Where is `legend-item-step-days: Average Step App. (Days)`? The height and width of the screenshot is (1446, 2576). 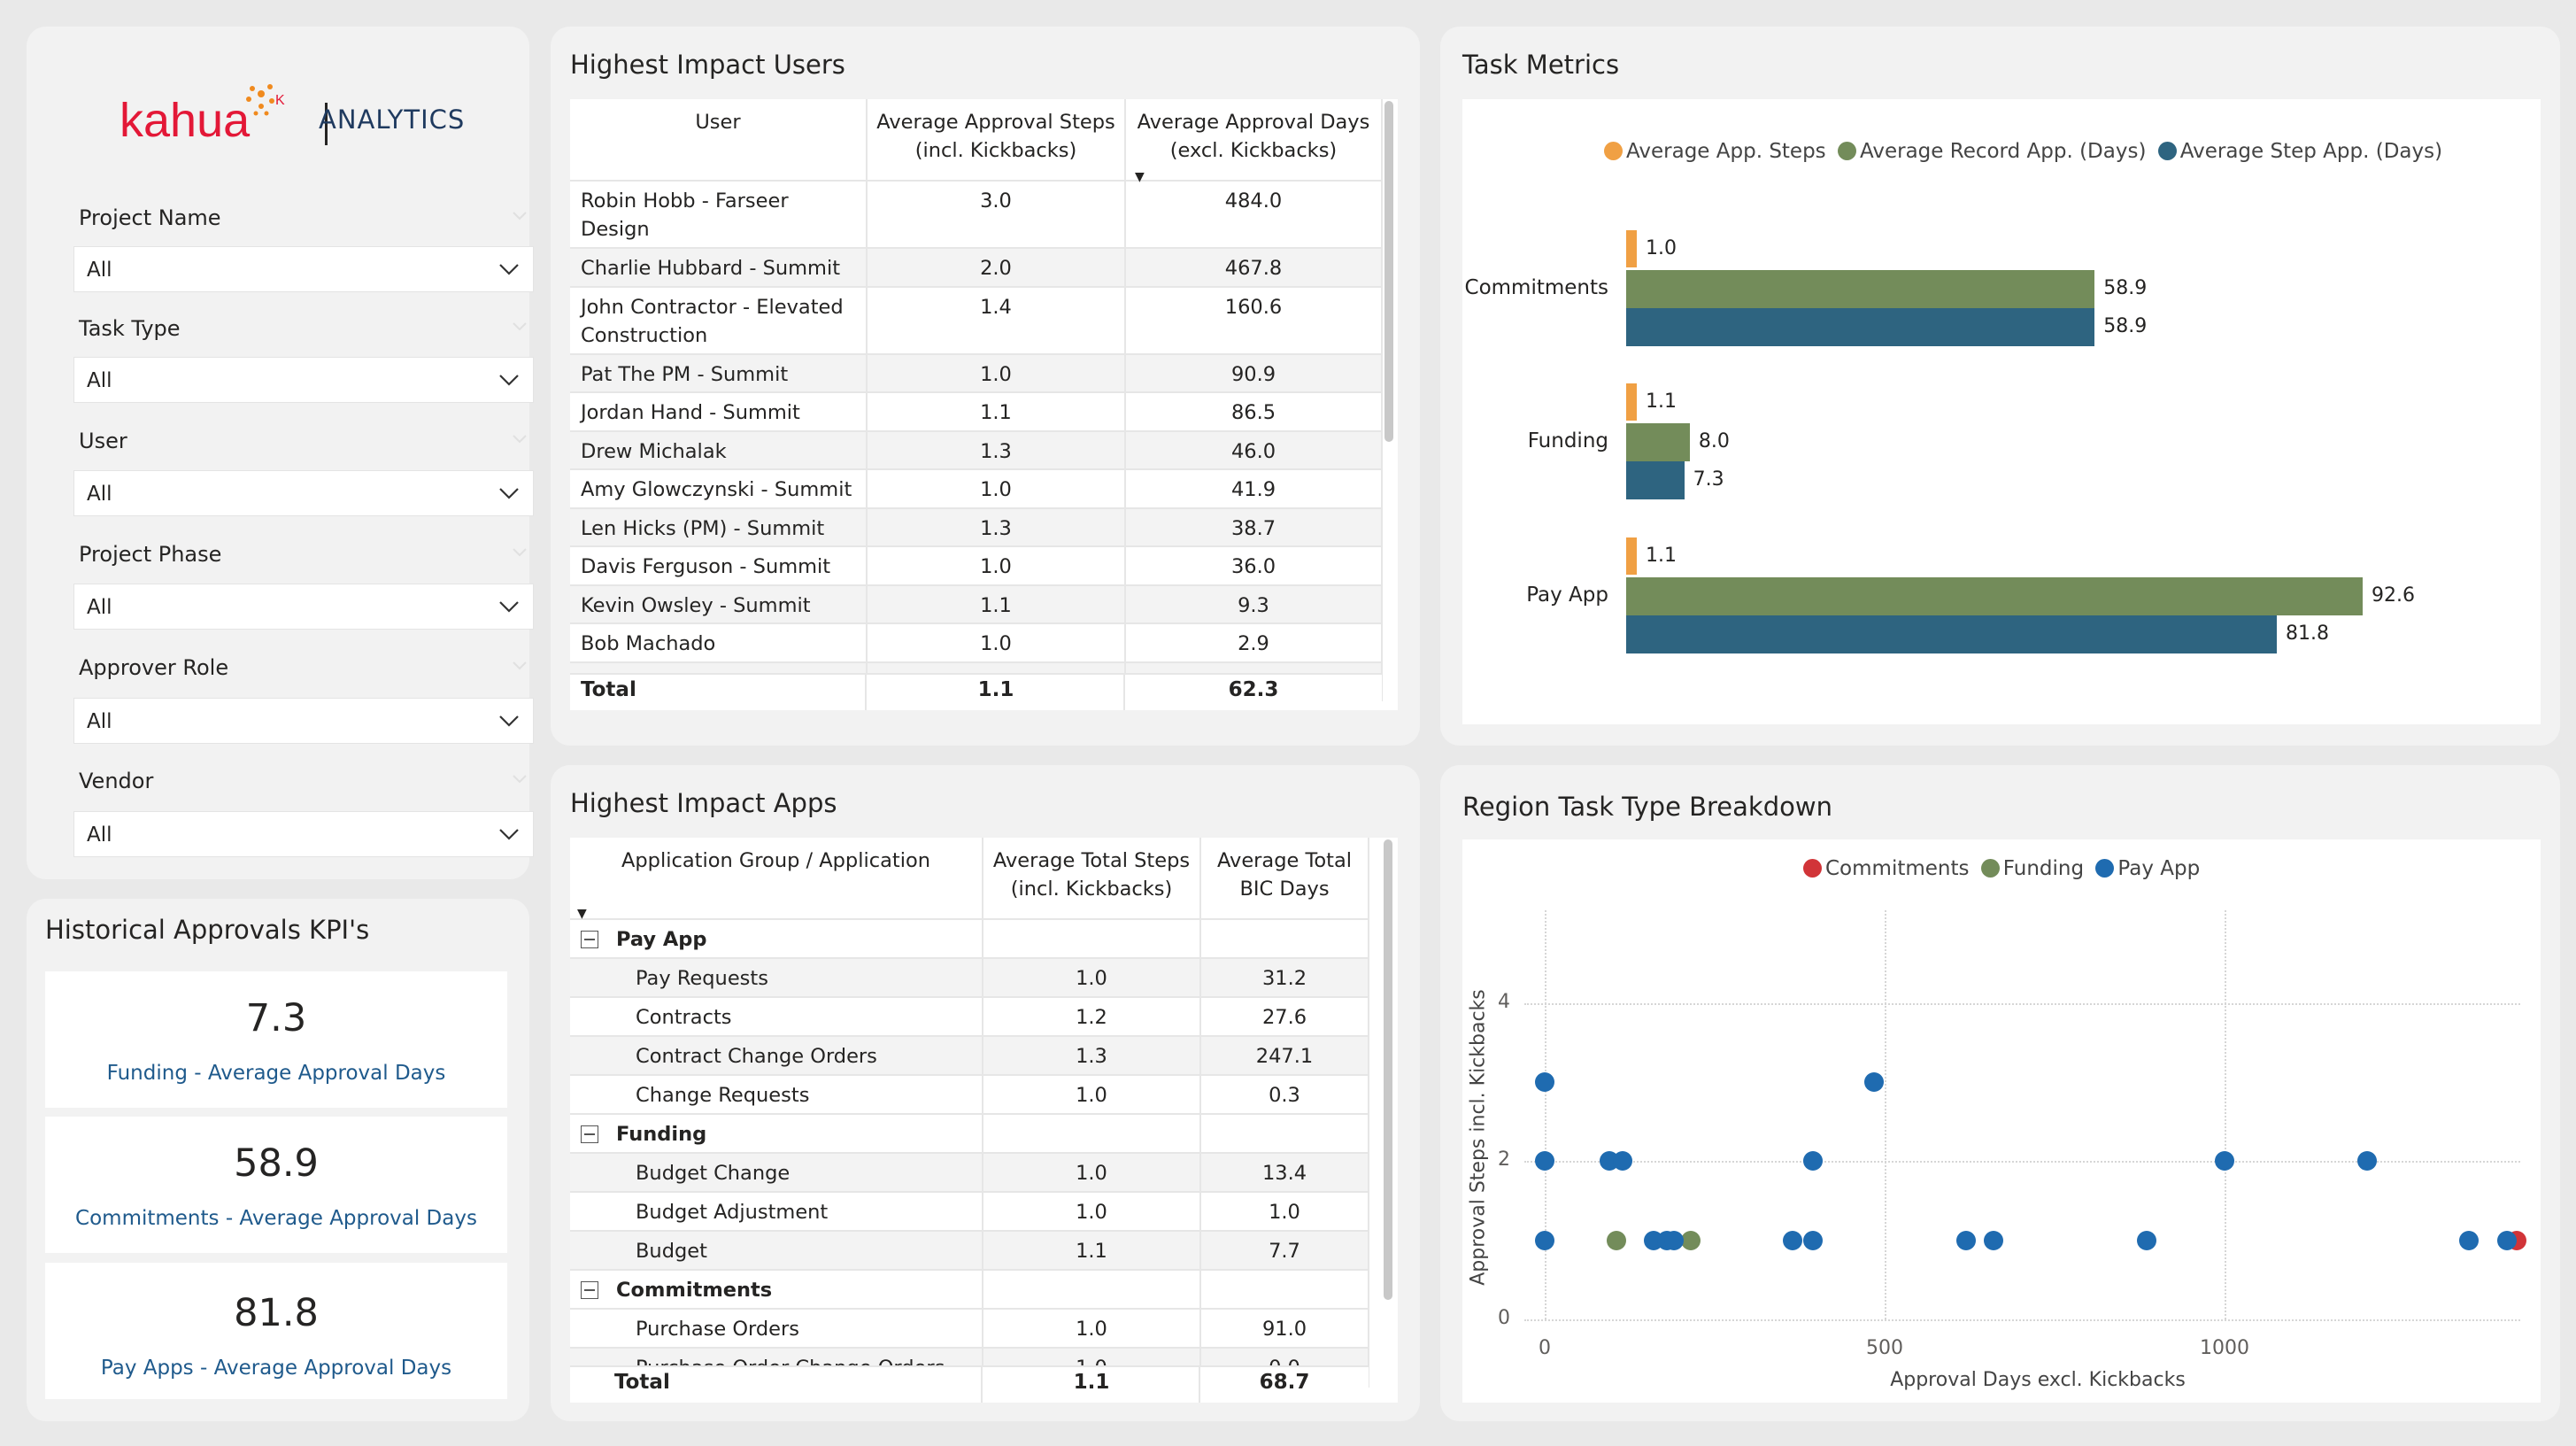 legend-item-step-days: Average Step App. (Days) is located at coordinates (2299, 151).